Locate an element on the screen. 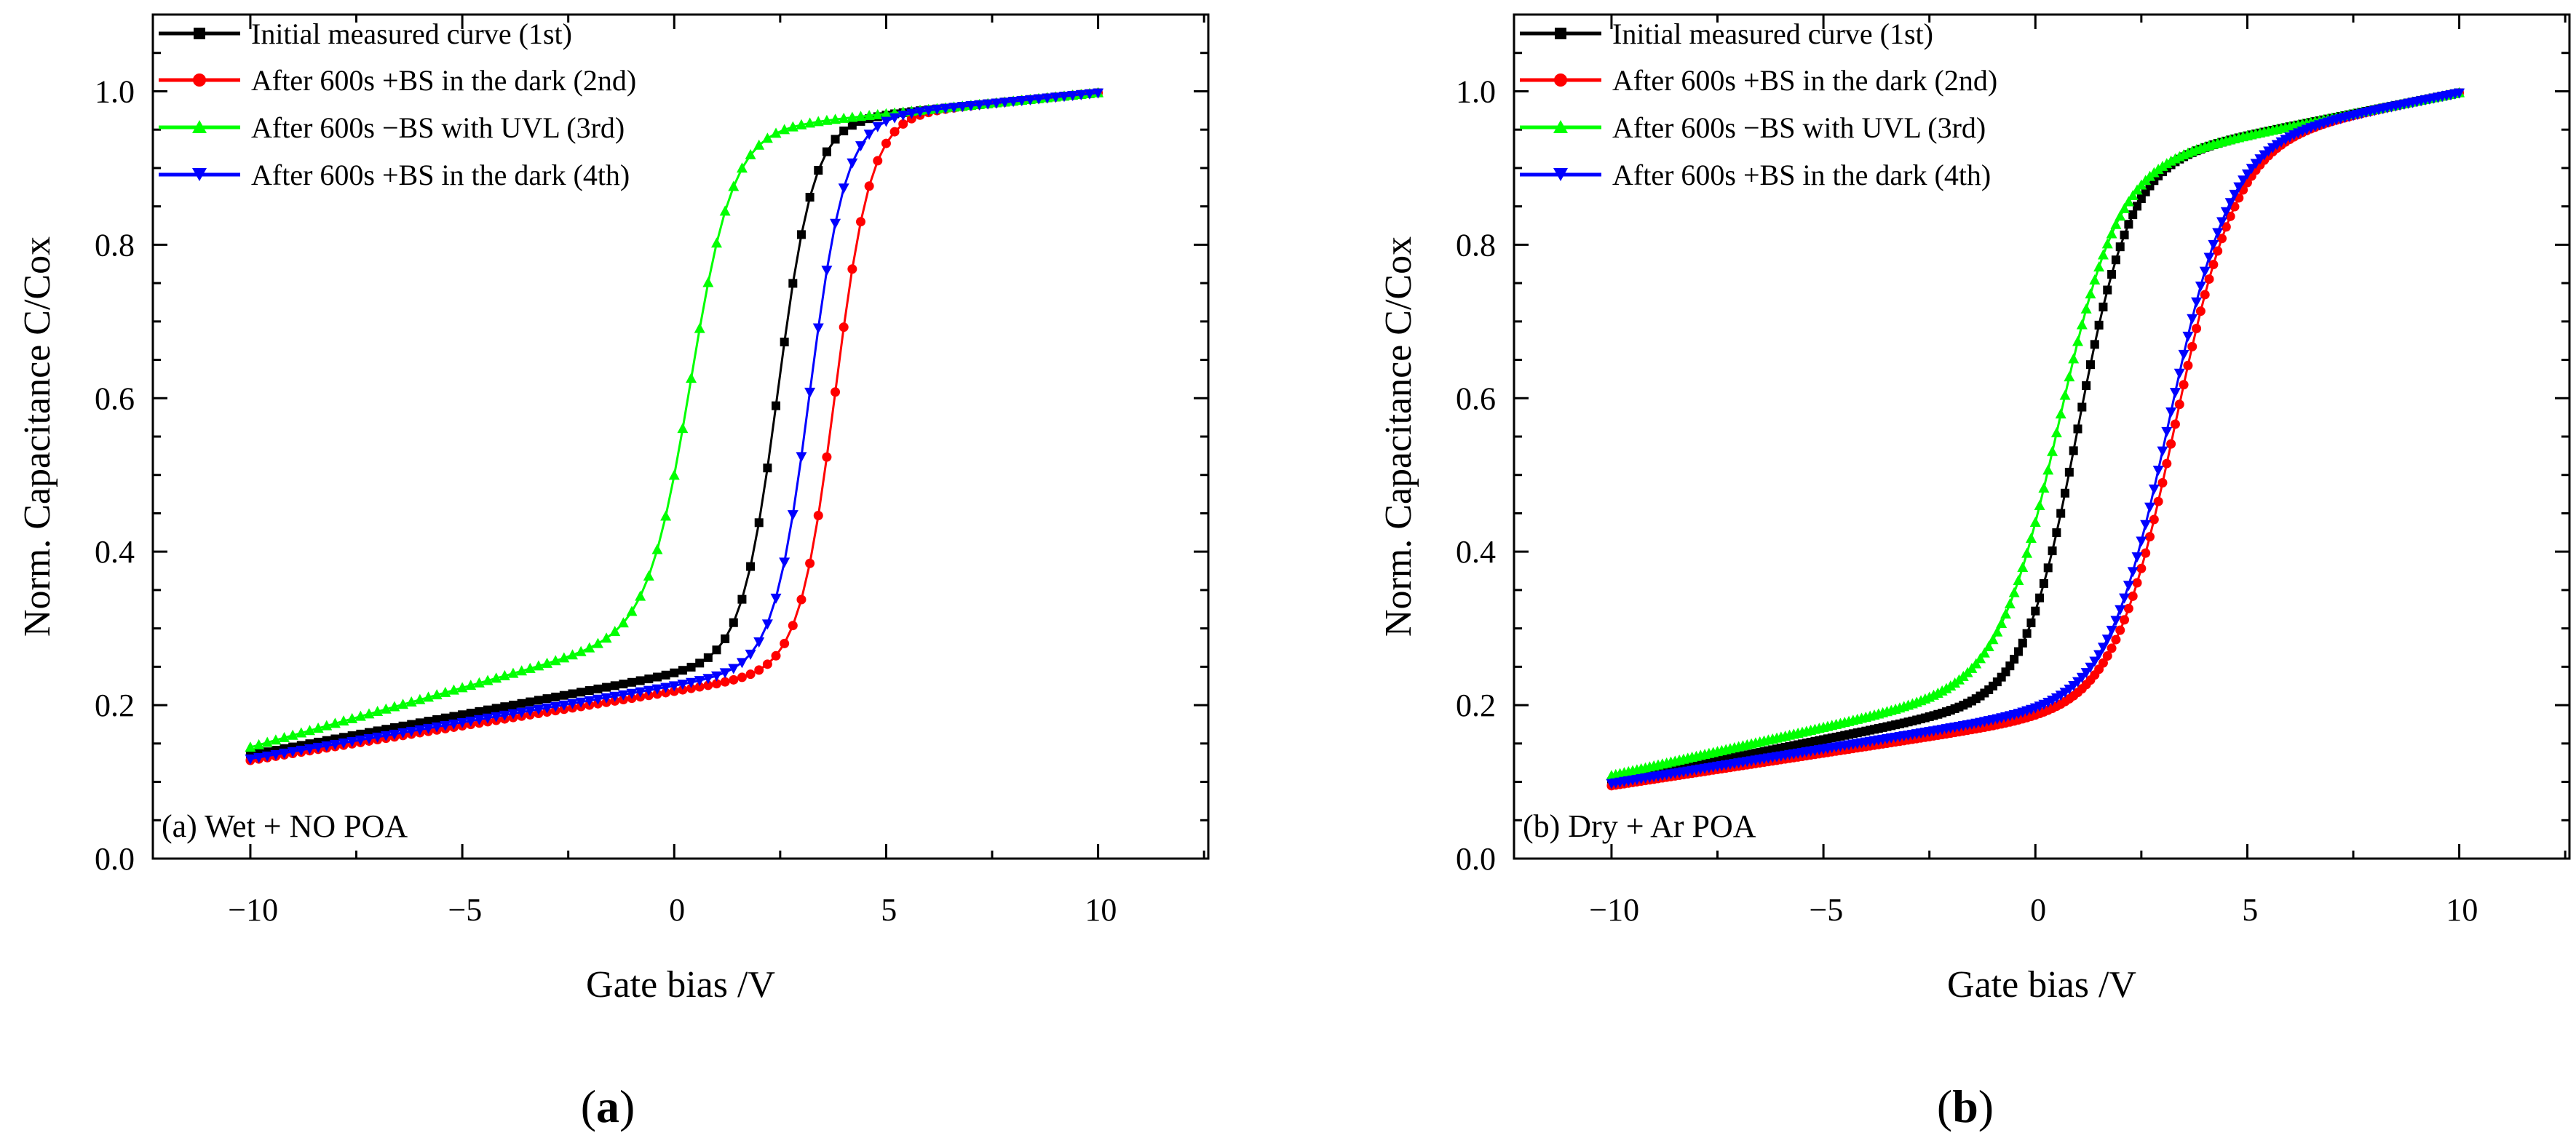 The height and width of the screenshot is (1146, 2576). legend-entry: After 600s +BS in the dark (4th) is located at coordinates (1755, 175).